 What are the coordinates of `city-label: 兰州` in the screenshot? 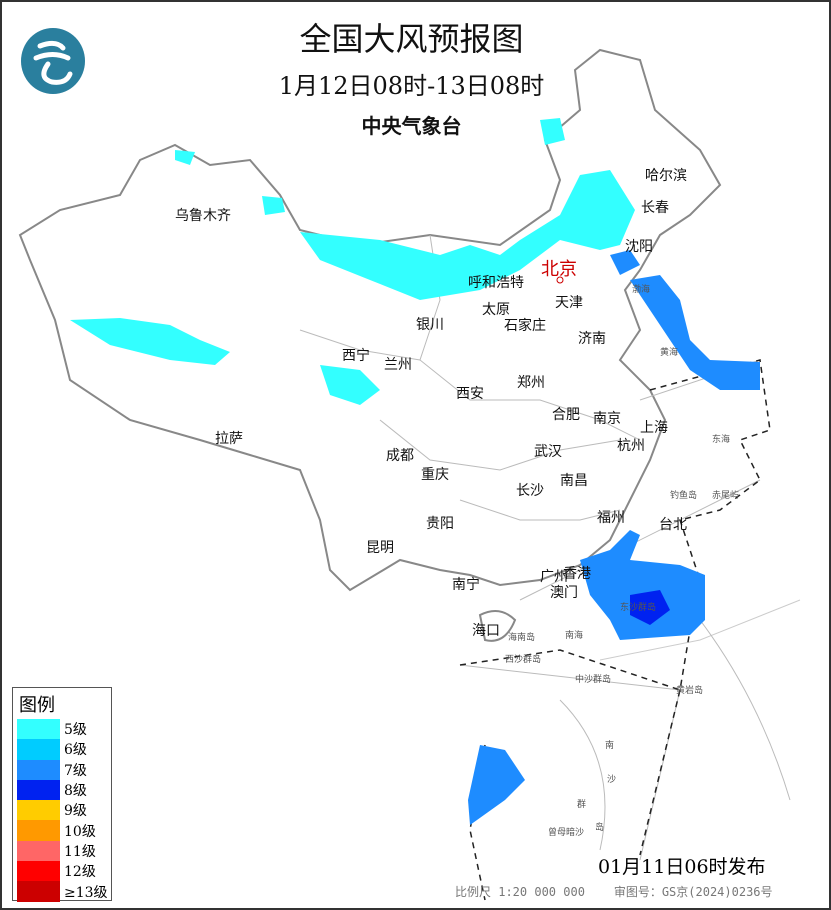 It's located at (398, 365).